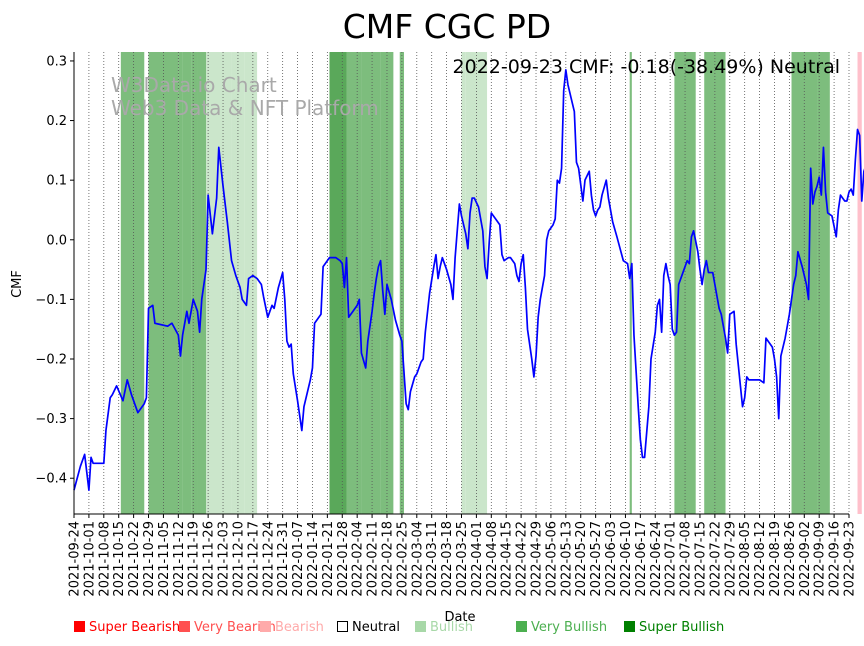  What do you see at coordinates (477, 559) in the screenshot?
I see `x-tick-label: 2022-04-01` at bounding box center [477, 559].